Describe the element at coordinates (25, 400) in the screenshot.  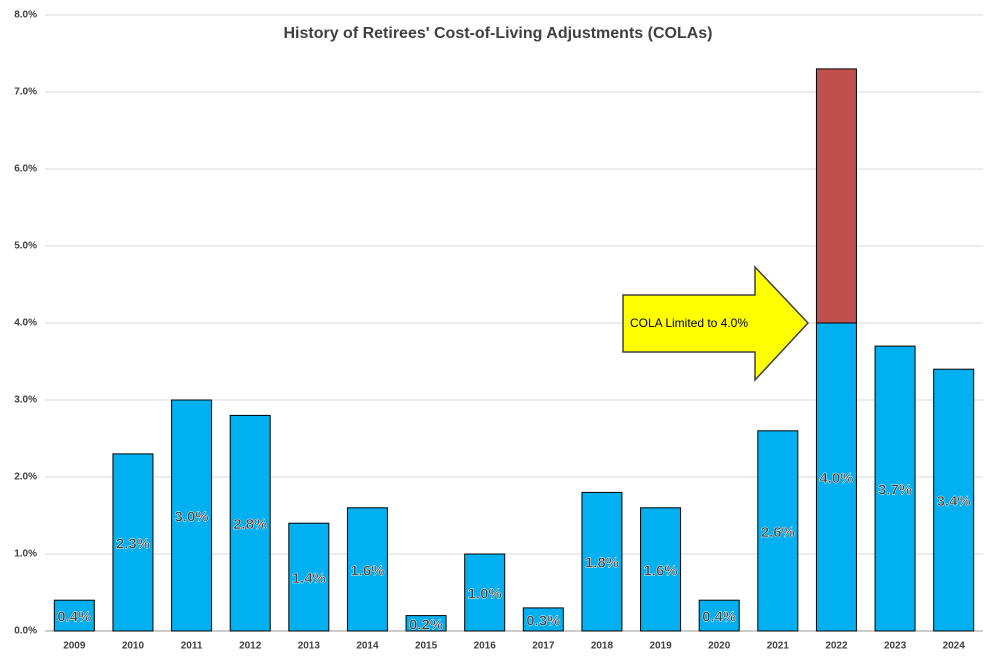
I see `y-tick-label: 3.0%` at that location.